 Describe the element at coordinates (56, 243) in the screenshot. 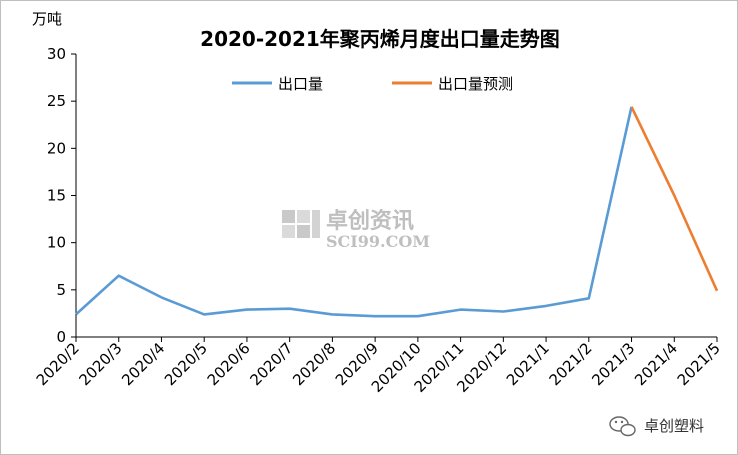

I see `y-tick-label: 10` at that location.